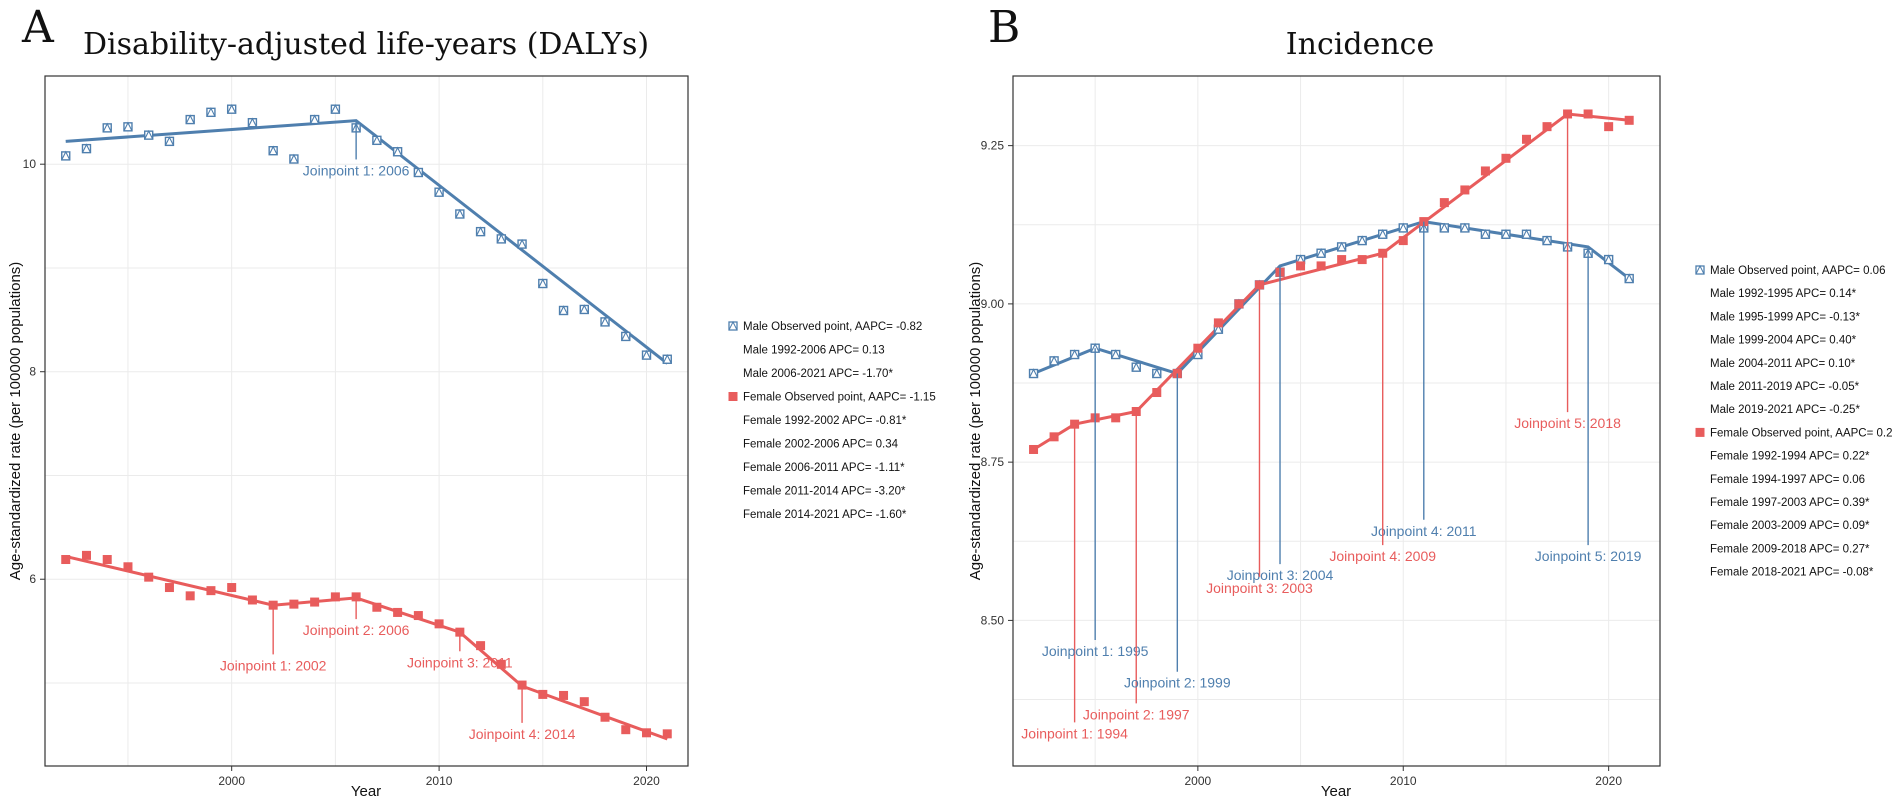  I want to click on joinpoint-label: Joinpoint 3: 2003, so click(1259, 588).